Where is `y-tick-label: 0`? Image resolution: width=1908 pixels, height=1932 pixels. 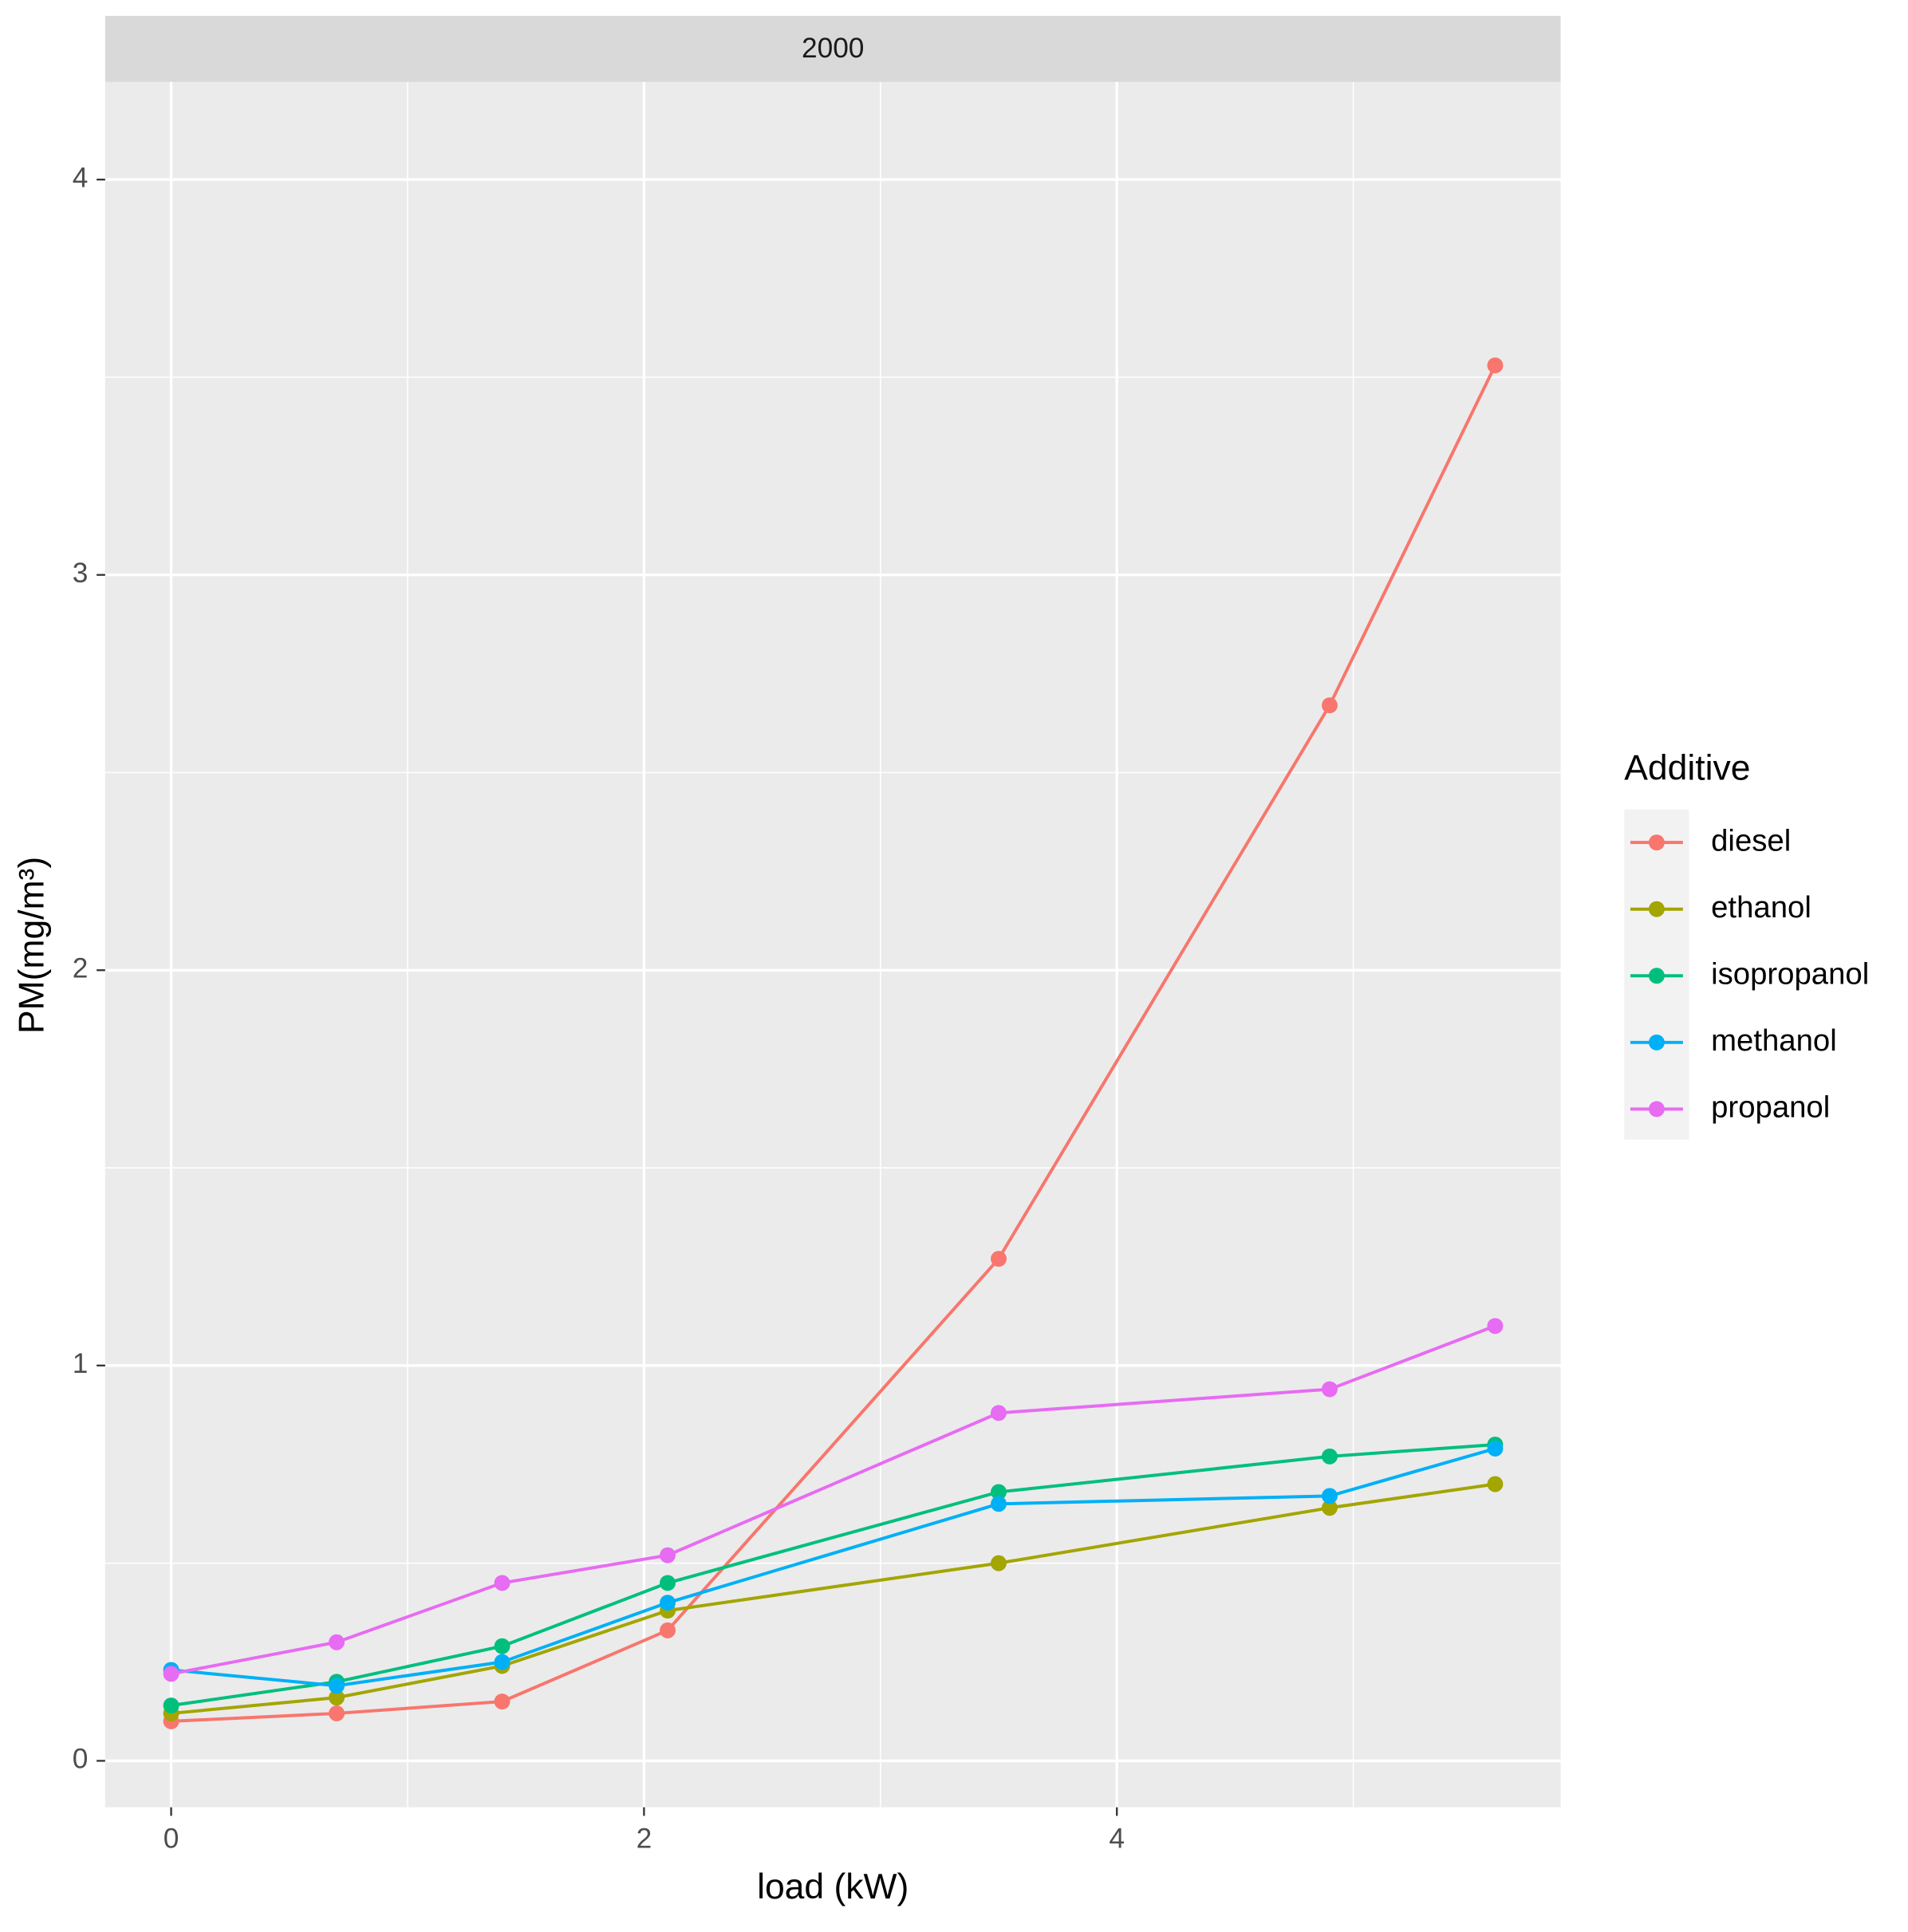 y-tick-label: 0 is located at coordinates (81, 1759).